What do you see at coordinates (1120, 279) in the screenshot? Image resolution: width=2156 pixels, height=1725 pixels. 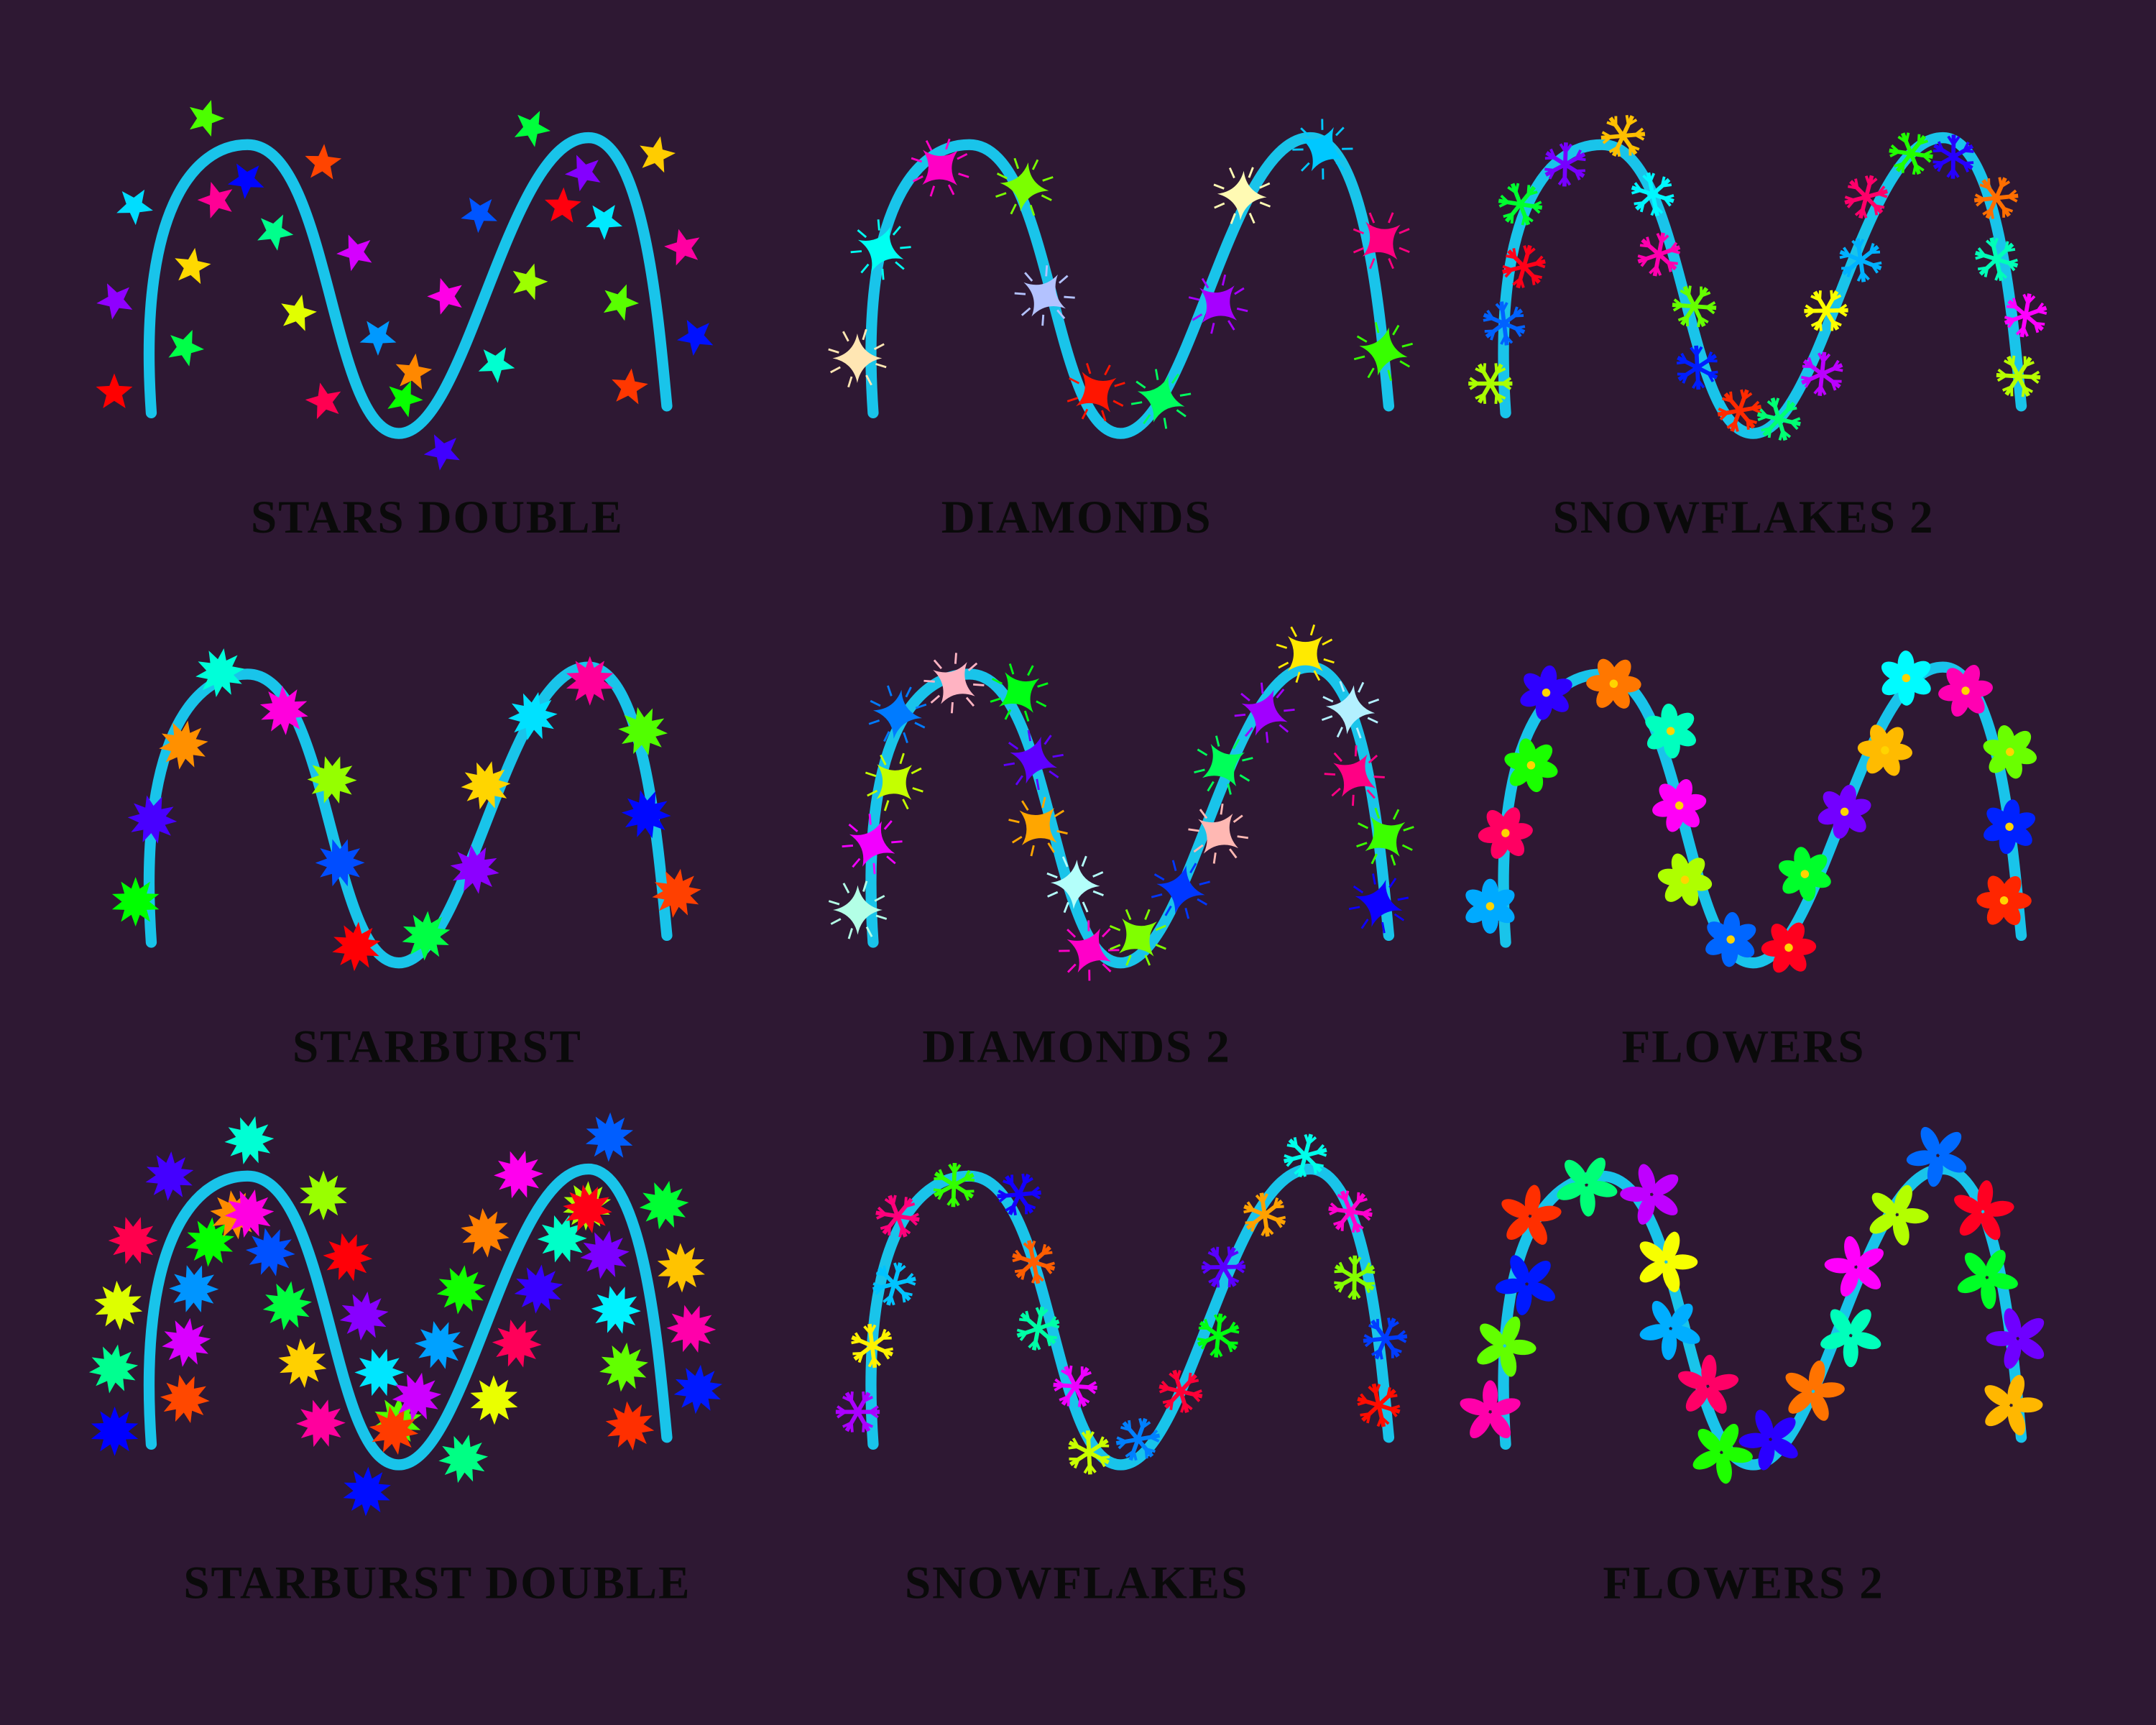 I see `brush-panel` at bounding box center [1120, 279].